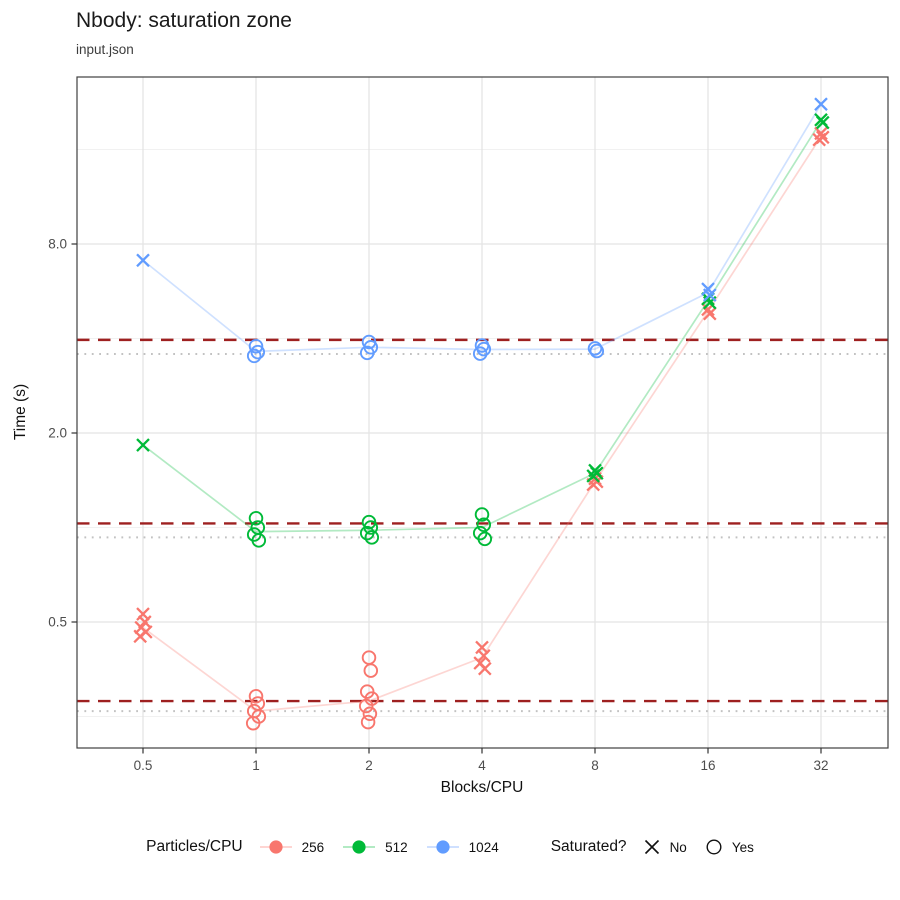  What do you see at coordinates (707, 765) in the screenshot?
I see `x-tick-label: 16` at bounding box center [707, 765].